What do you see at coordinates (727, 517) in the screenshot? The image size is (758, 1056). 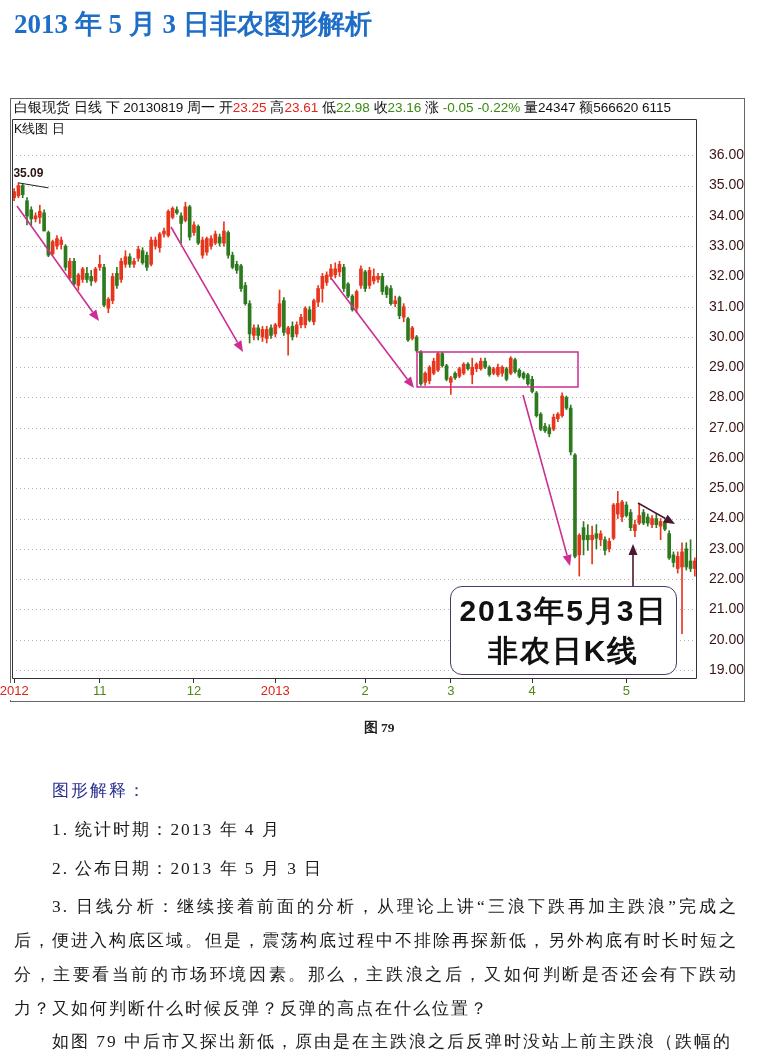 I see `y-tick-label: 24.00` at bounding box center [727, 517].